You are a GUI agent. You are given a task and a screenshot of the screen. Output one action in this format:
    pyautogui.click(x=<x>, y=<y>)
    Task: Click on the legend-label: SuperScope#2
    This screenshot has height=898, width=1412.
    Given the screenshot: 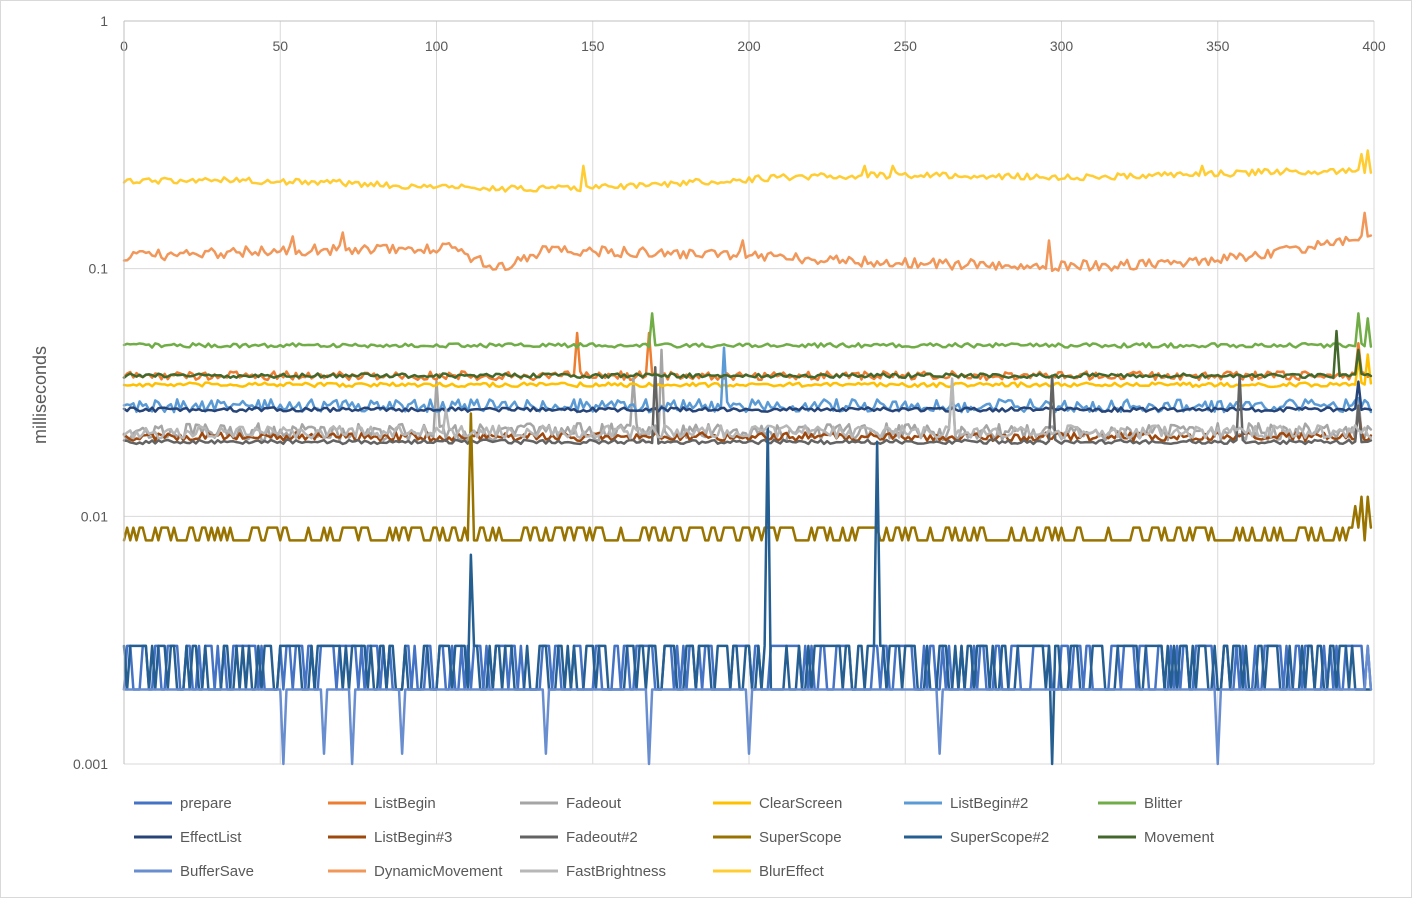 What is the action you would take?
    pyautogui.click(x=999, y=837)
    